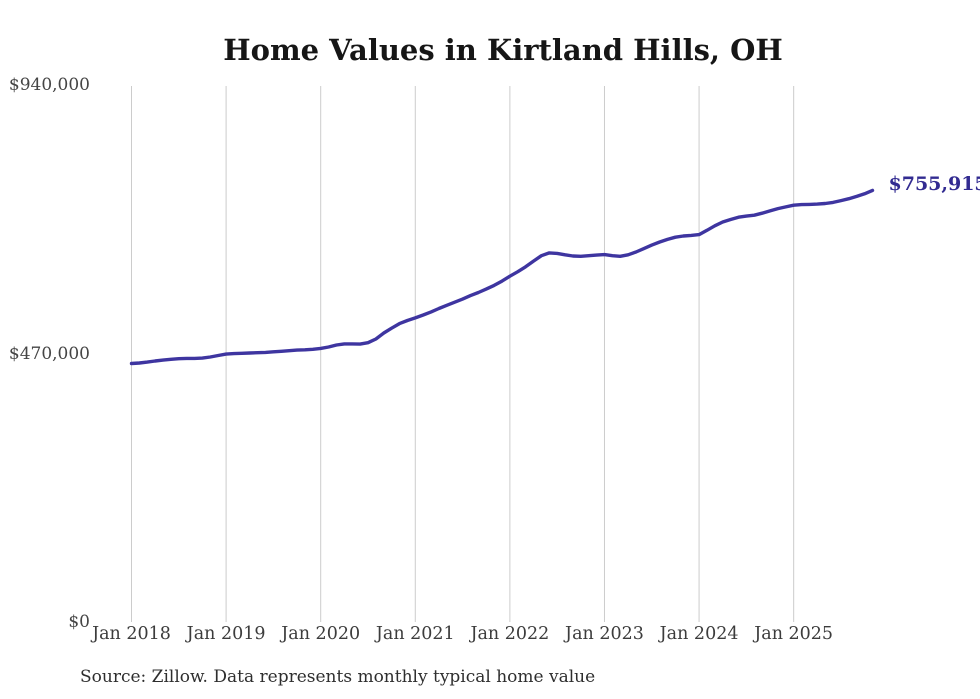 This screenshot has width=980, height=699. Describe the element at coordinates (321, 634) in the screenshot. I see `x-tick-label: Jan 2020` at that location.